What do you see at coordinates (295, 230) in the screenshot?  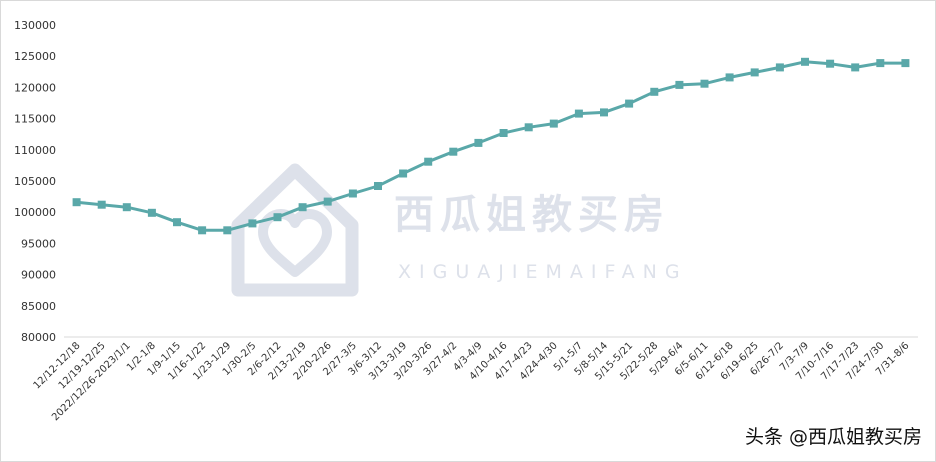 I see `house-heart-icon` at bounding box center [295, 230].